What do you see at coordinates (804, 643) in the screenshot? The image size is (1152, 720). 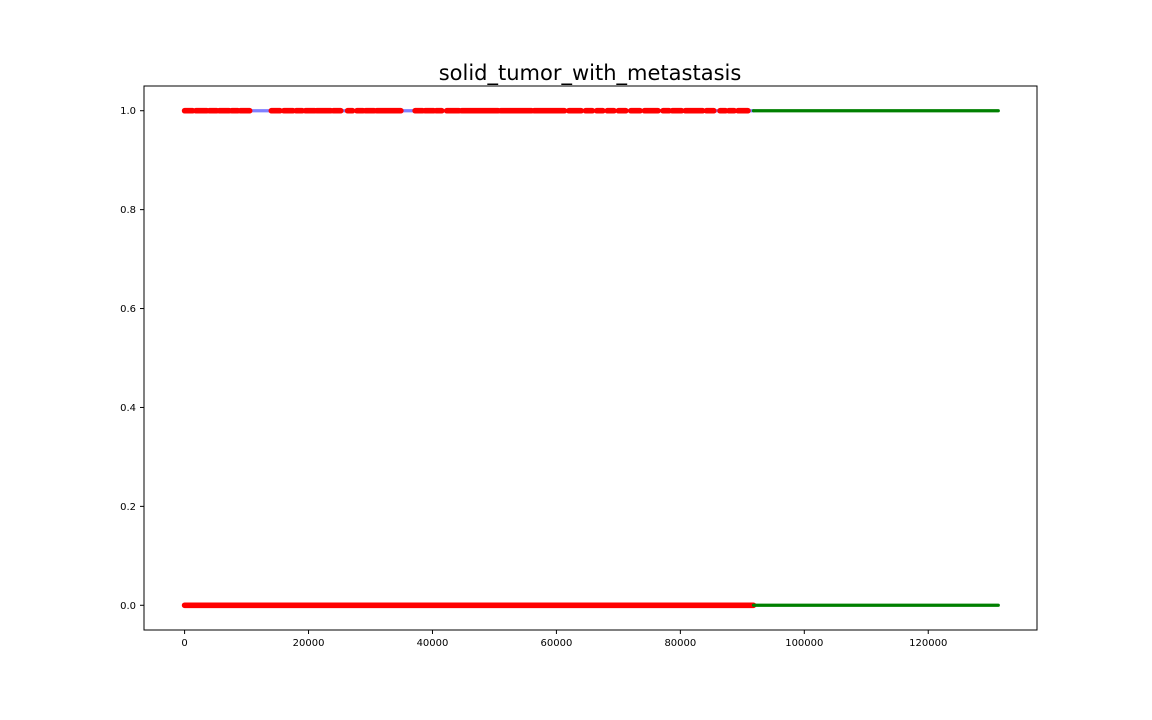 I see `x-tick-label: 100000` at bounding box center [804, 643].